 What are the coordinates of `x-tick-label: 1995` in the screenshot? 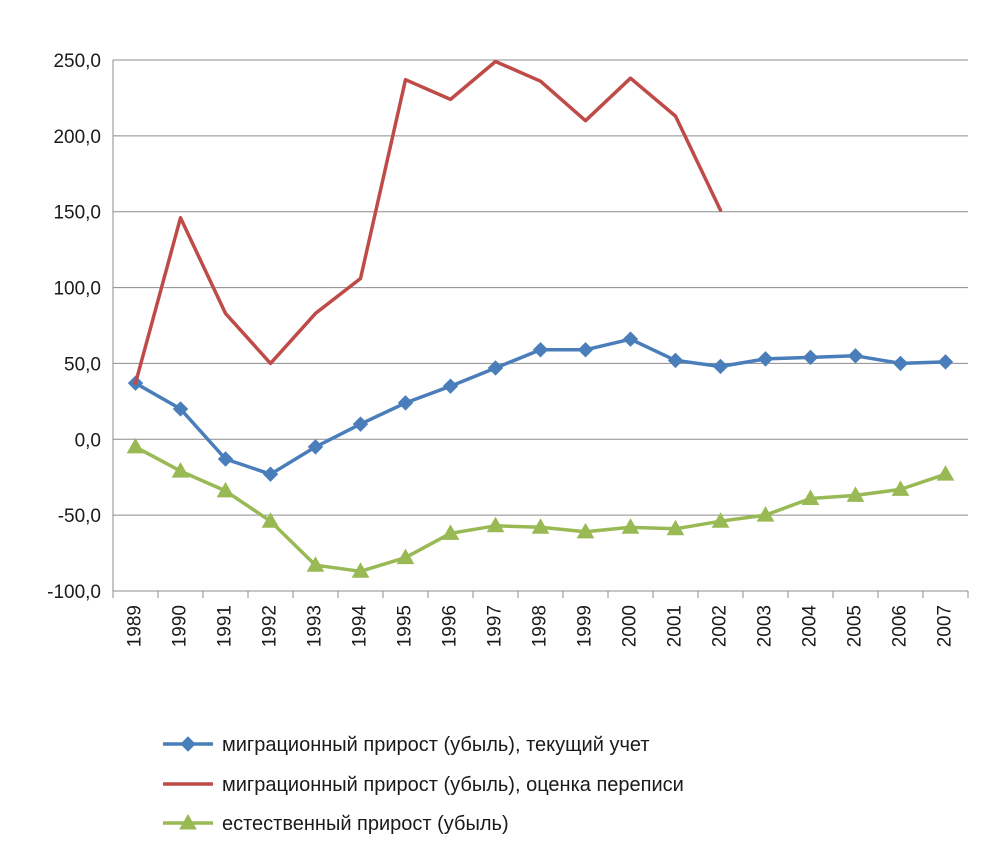 It's located at (405, 626).